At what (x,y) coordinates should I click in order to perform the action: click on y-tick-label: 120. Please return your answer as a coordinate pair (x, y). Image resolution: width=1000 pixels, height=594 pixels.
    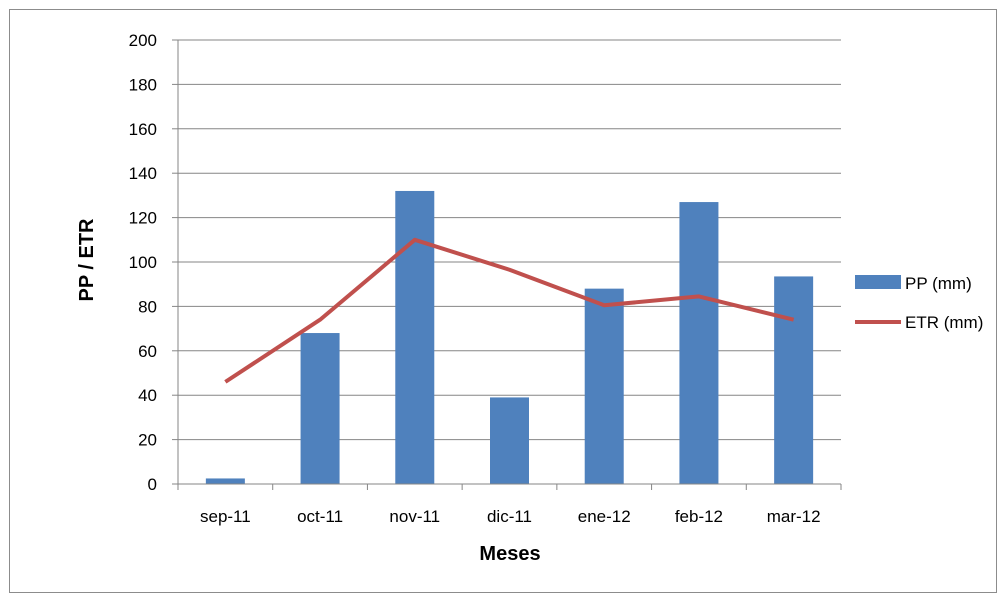
    Looking at the image, I should click on (143, 218).